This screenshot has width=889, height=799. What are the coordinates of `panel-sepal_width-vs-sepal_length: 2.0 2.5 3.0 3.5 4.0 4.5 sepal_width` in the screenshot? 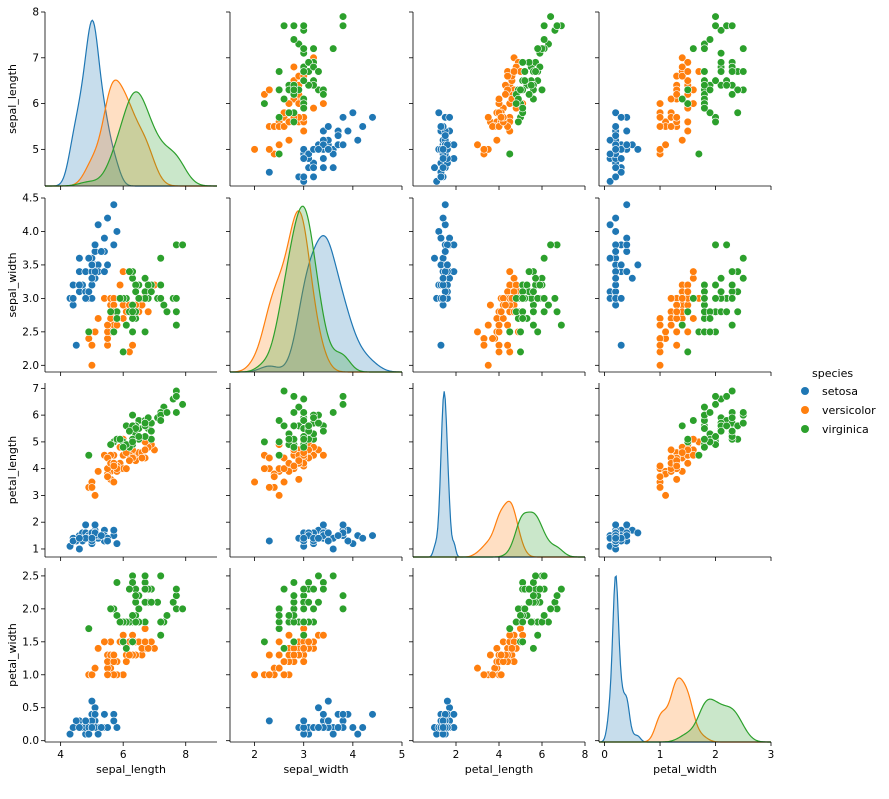 It's located at (111, 284).